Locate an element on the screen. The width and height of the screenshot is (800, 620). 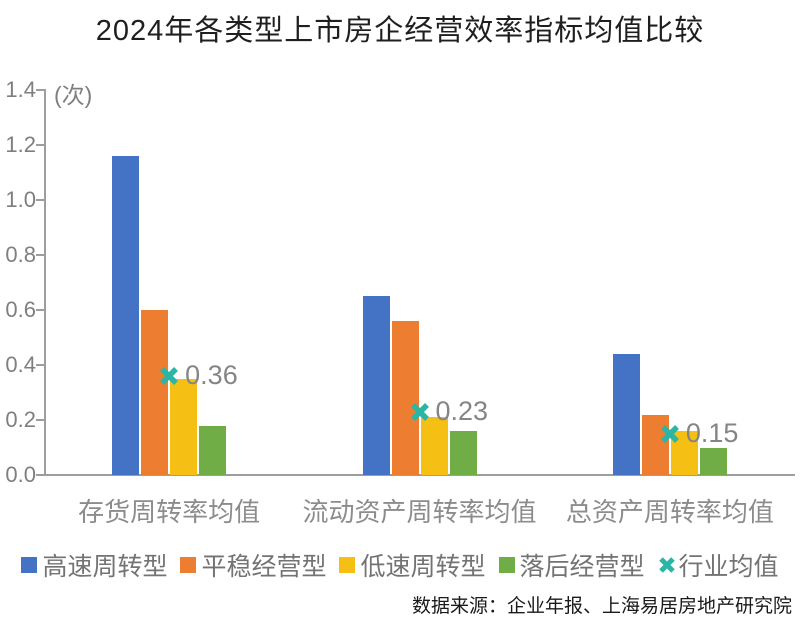
legend-item-label: 平稳经营型 is located at coordinates (264, 567).